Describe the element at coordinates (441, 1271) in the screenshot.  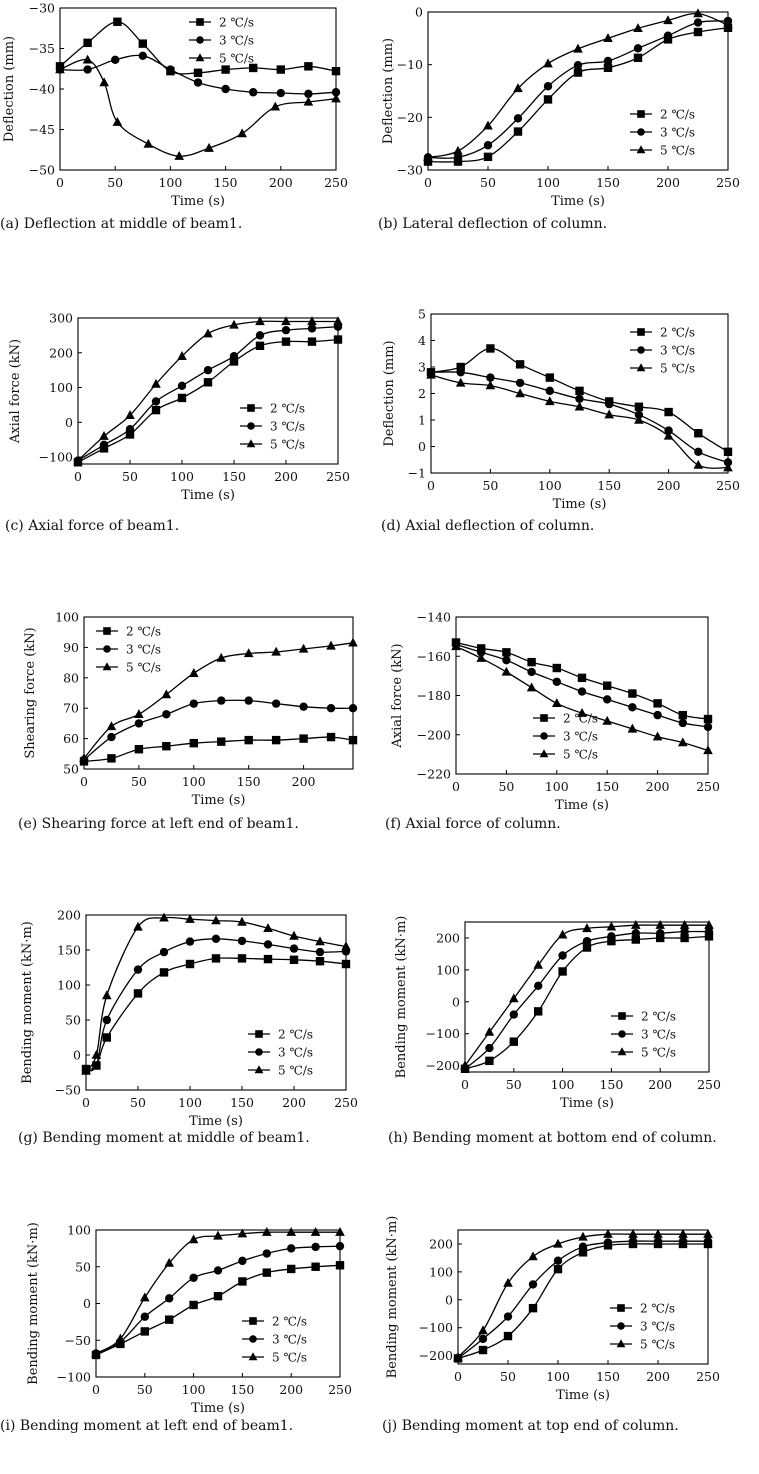
I see `y-tick-label: 100` at that location.